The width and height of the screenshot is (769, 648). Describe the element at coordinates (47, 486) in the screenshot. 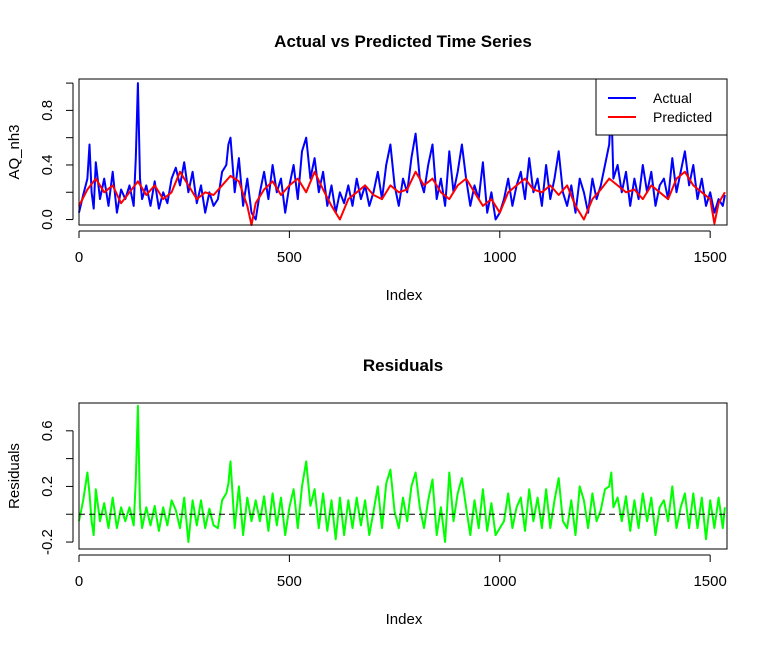

I see `y-tick-label-1-2: 0.2` at that location.